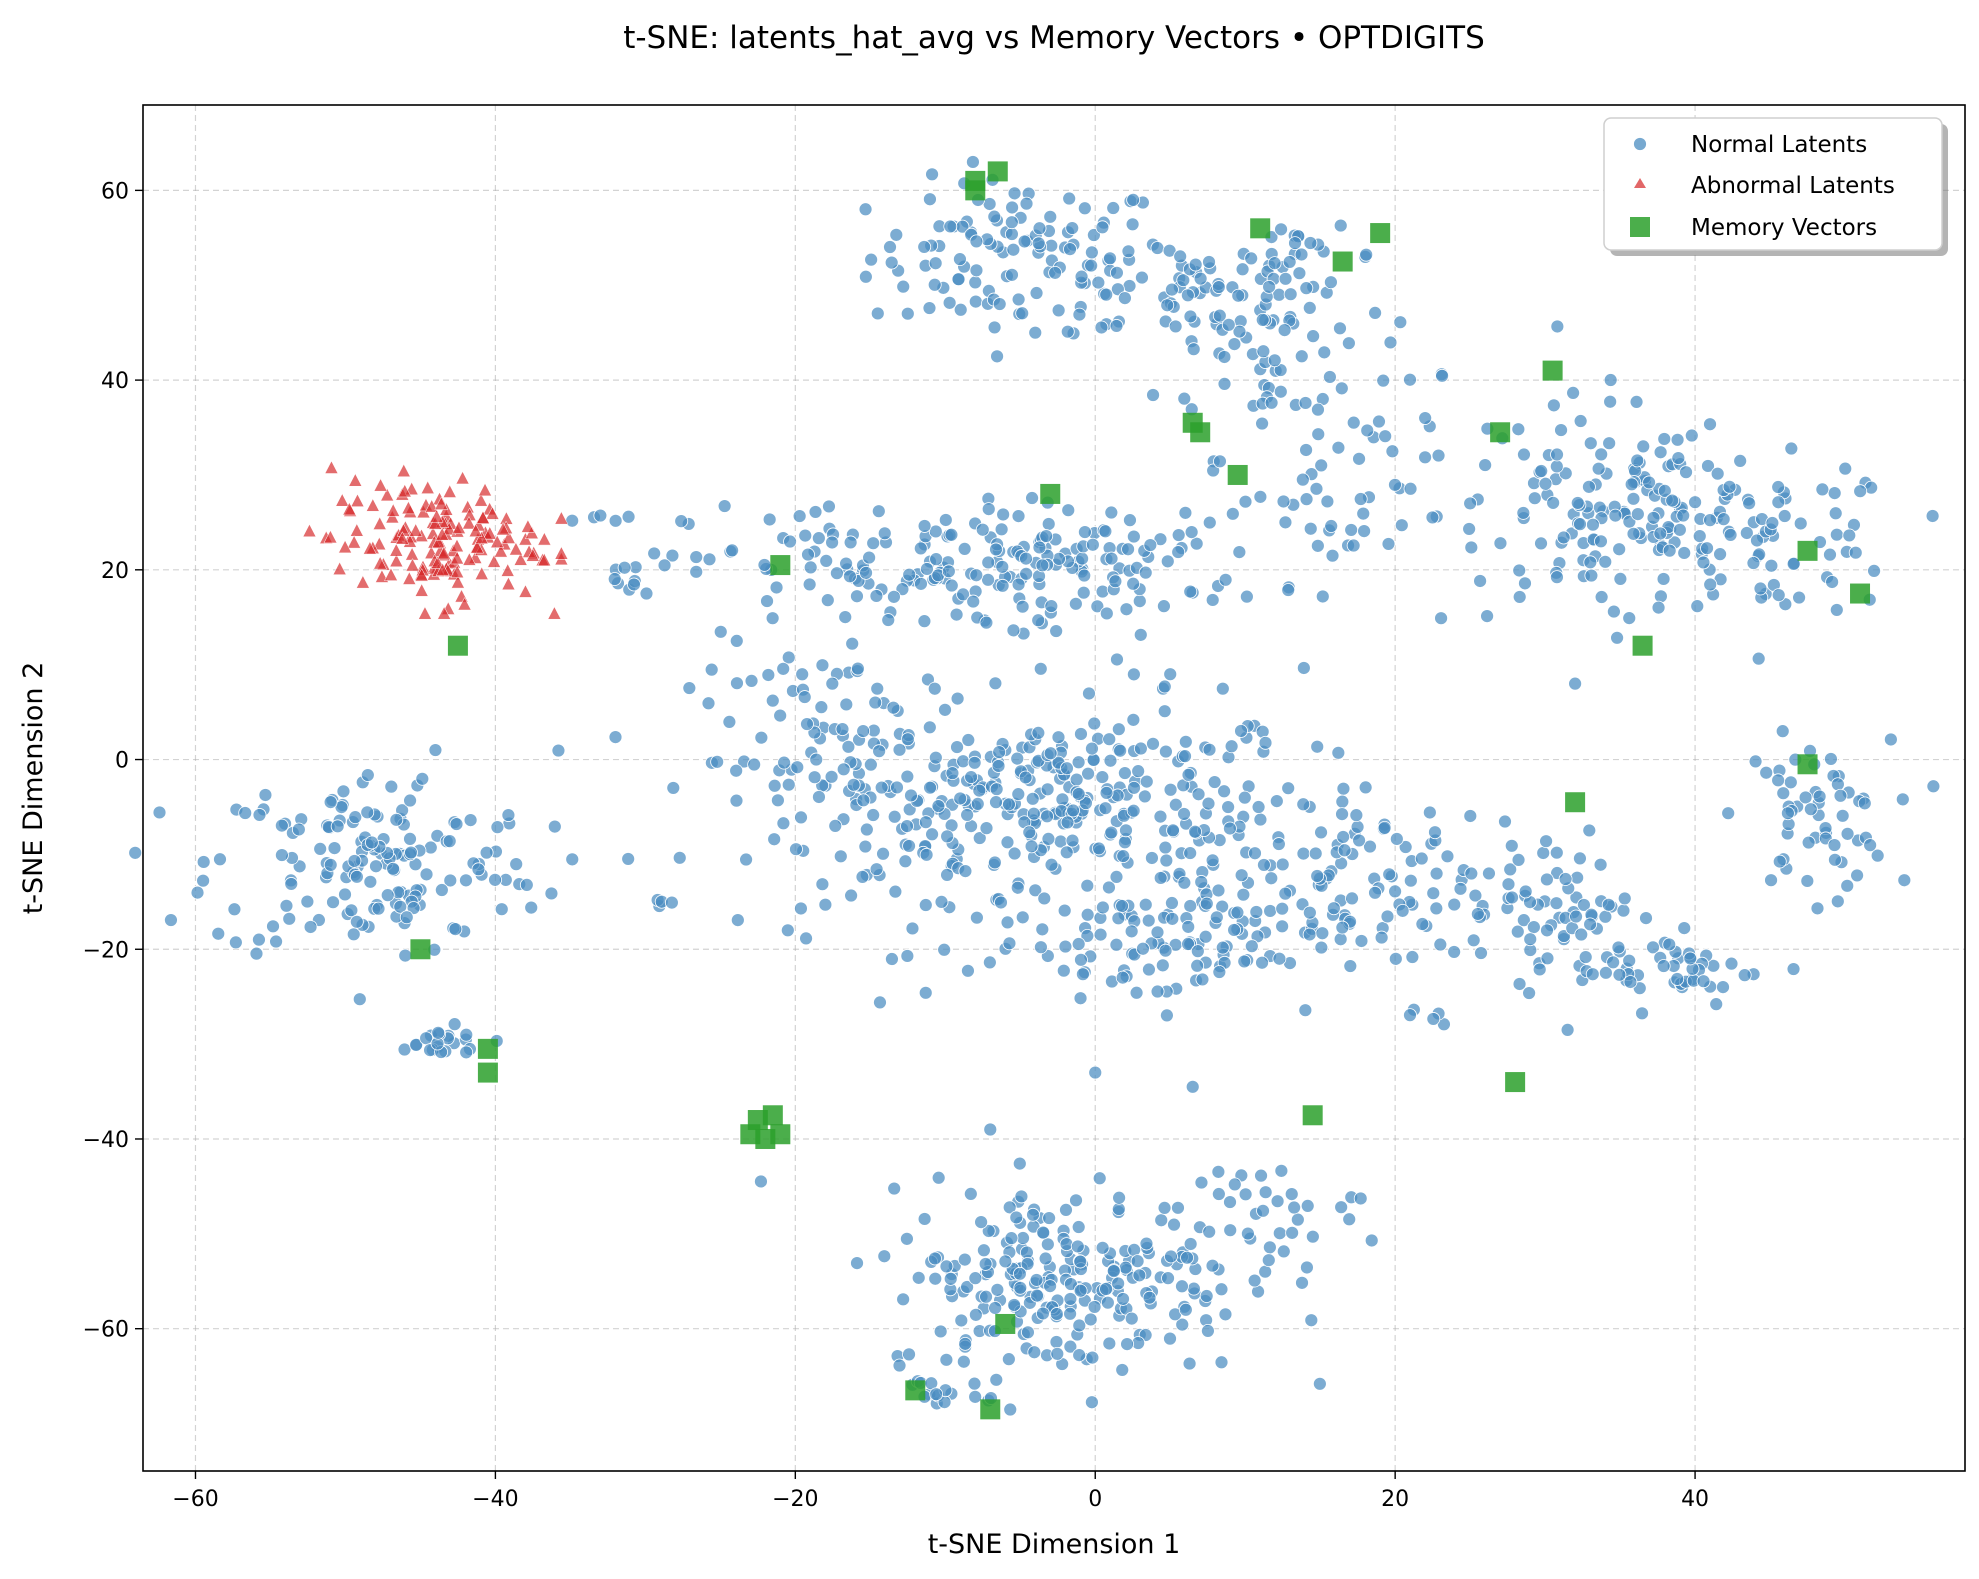  Describe the element at coordinates (1395, 1499) in the screenshot. I see `x-tick-label: 20` at that location.